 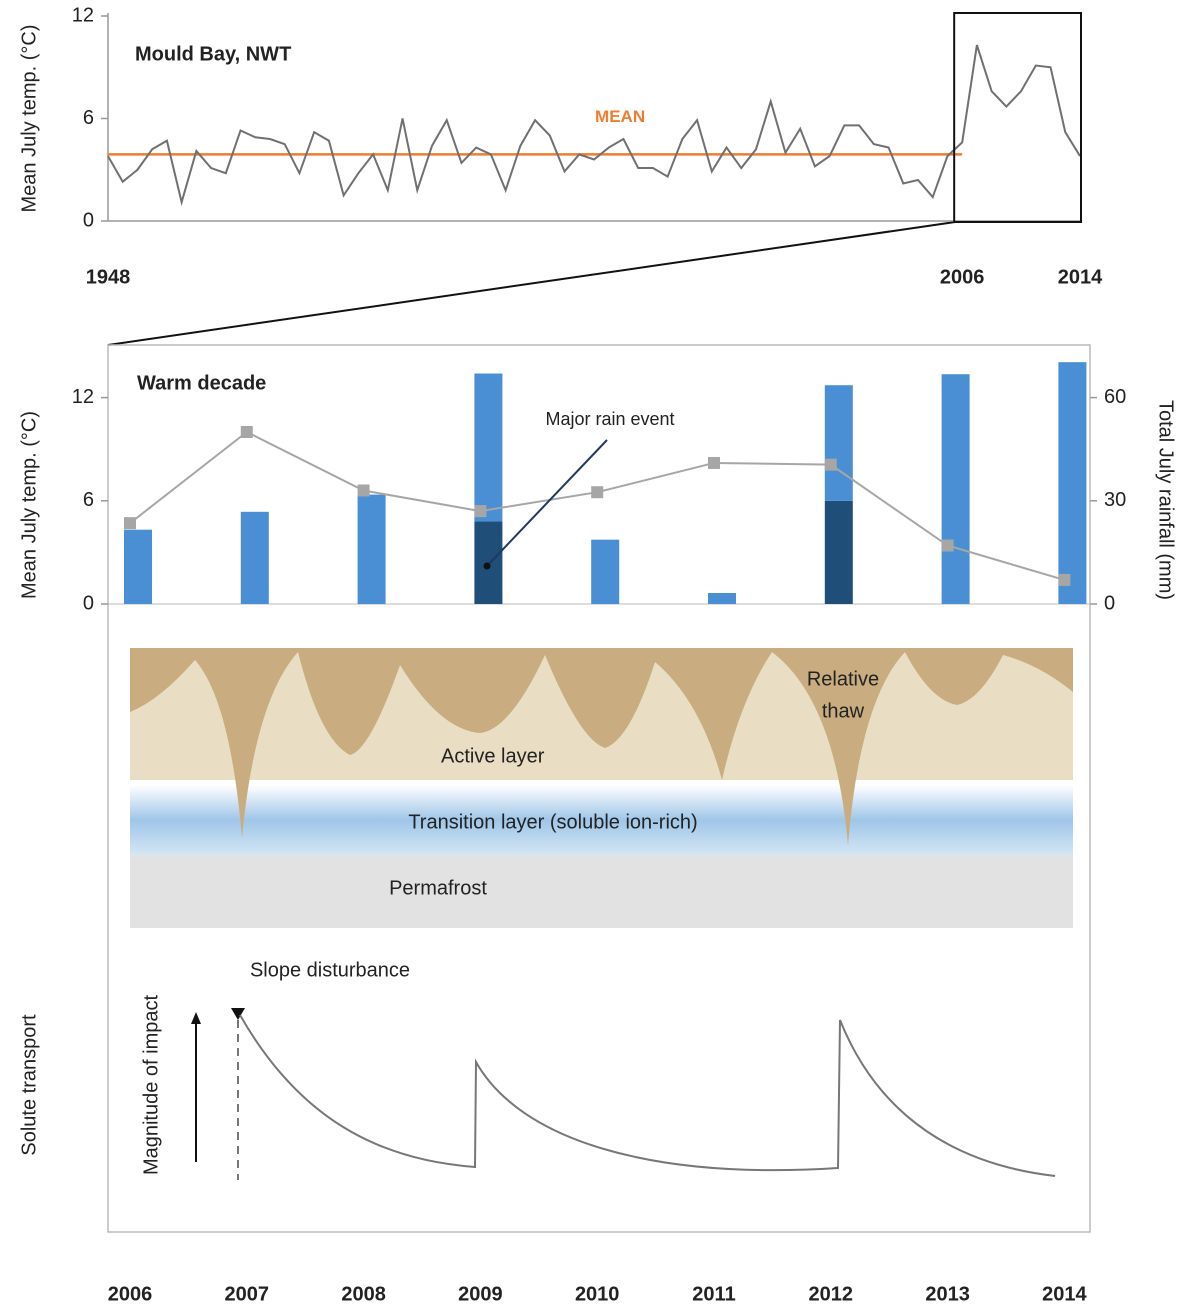 I want to click on impact-arrow-head, so click(x=196, y=1018).